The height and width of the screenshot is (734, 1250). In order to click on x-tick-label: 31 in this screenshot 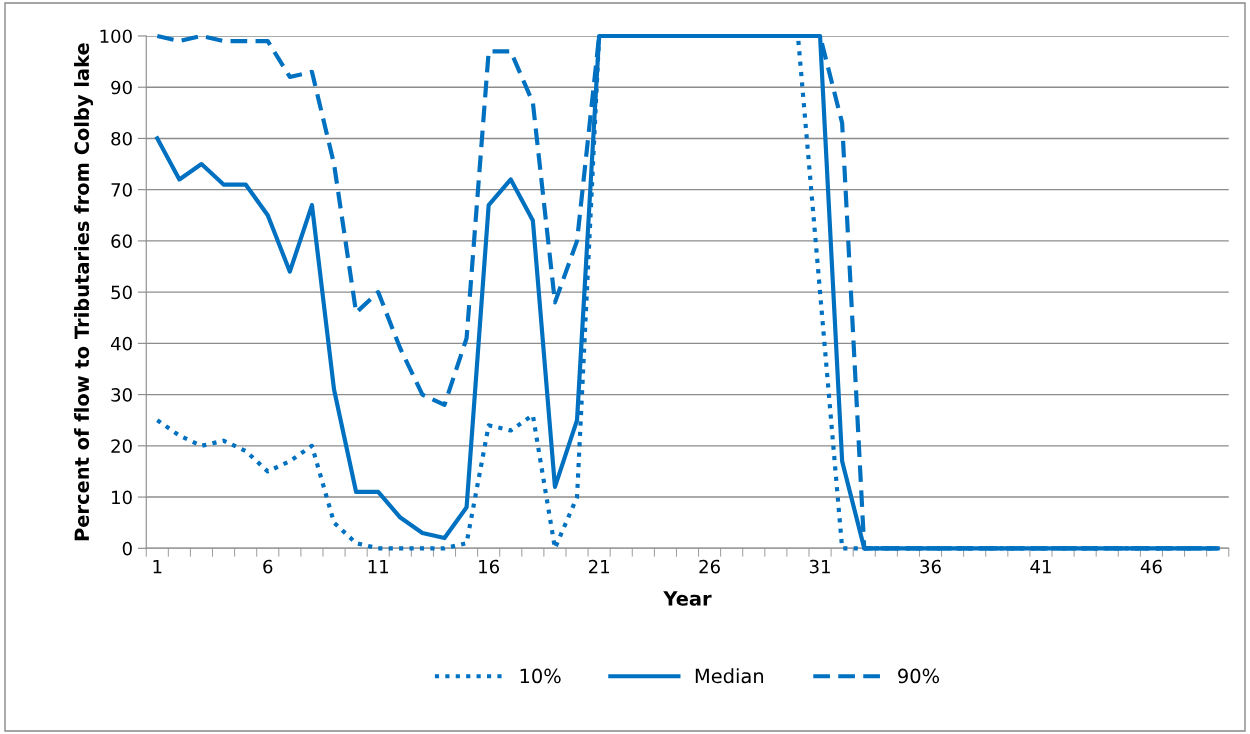, I will do `click(819, 566)`.